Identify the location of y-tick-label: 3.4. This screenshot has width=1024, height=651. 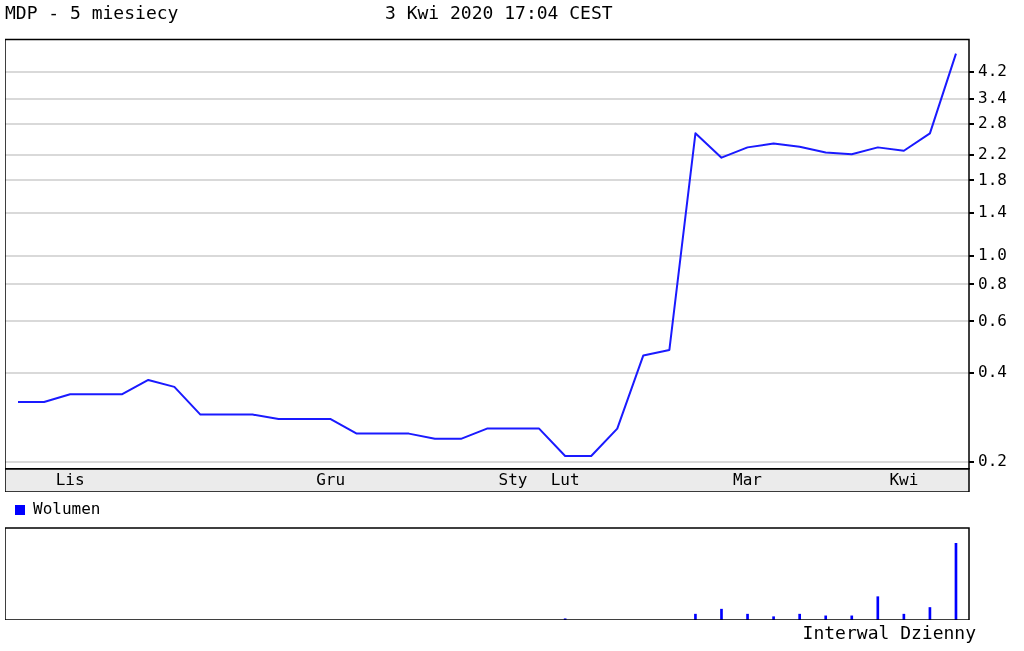
(992, 98).